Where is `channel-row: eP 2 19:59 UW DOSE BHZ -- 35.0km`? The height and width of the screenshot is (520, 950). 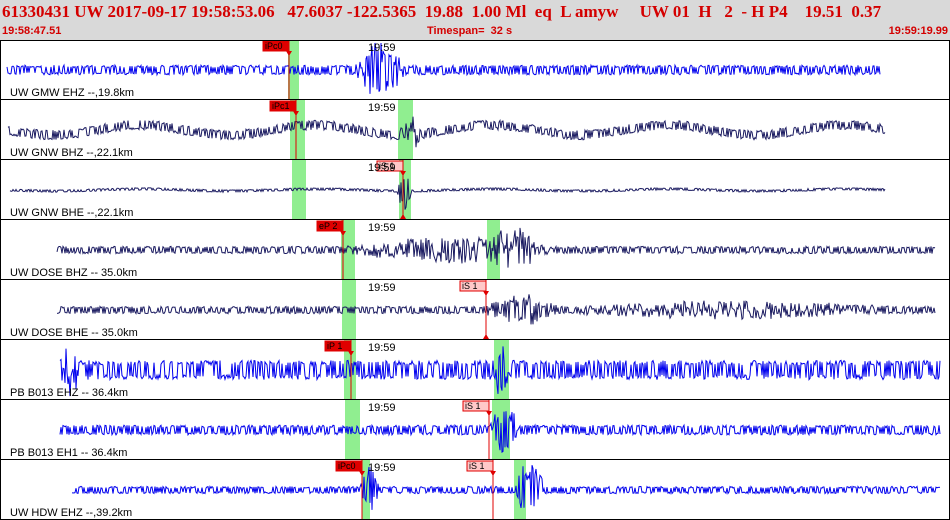
channel-row: eP 2 19:59 UW DOSE BHZ -- 35.0km is located at coordinates (475, 250).